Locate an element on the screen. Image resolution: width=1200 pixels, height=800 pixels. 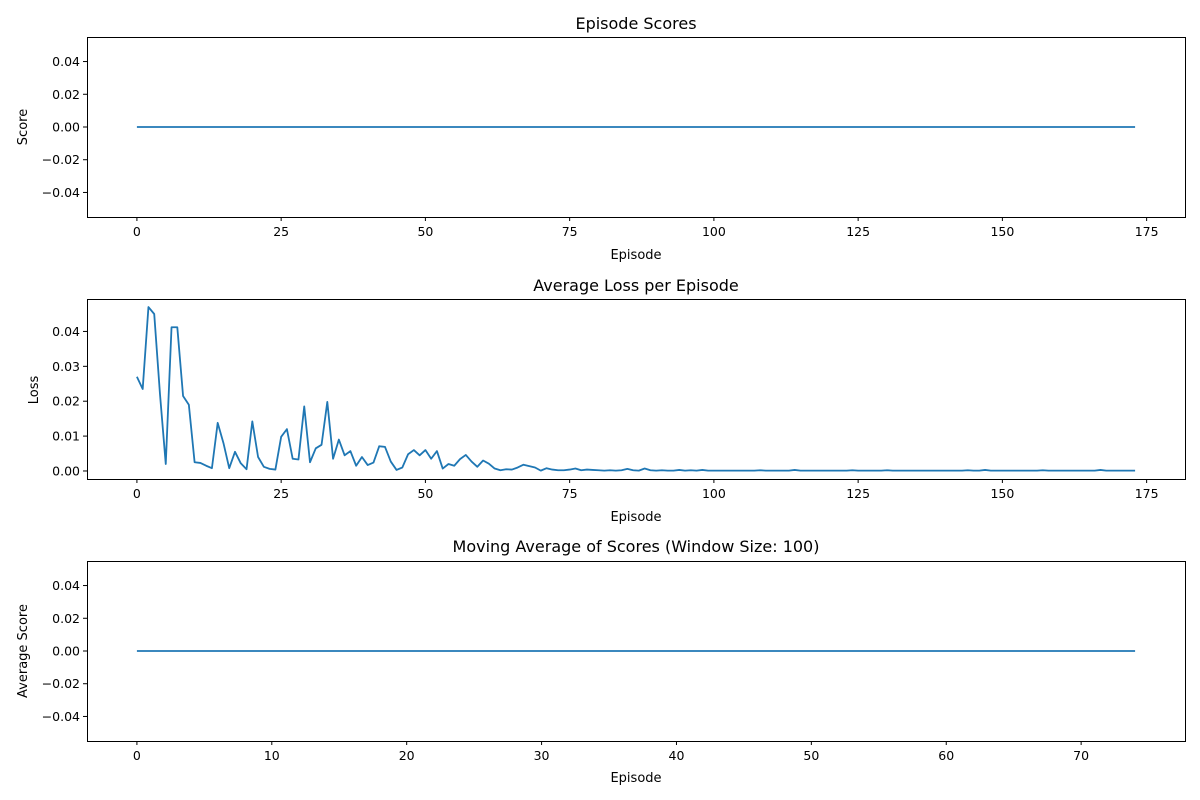
y-axis-label: Average Score is located at coordinates (23, 651).